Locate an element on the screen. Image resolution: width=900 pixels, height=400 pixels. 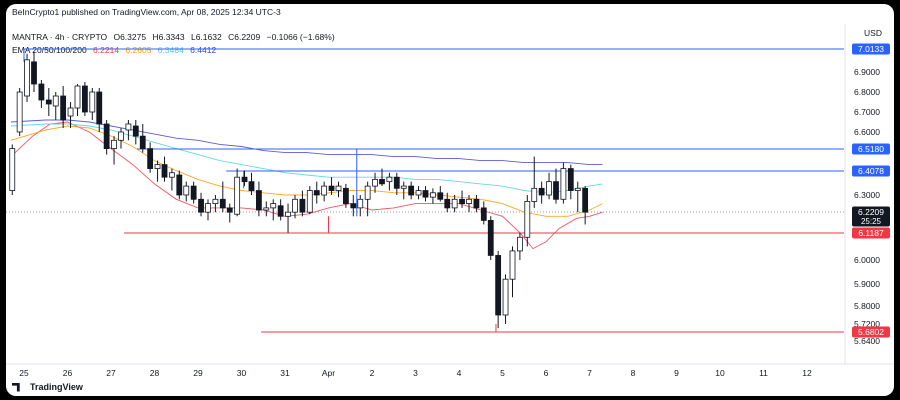
ema-20-value: 6.2214 is located at coordinates (106, 50).